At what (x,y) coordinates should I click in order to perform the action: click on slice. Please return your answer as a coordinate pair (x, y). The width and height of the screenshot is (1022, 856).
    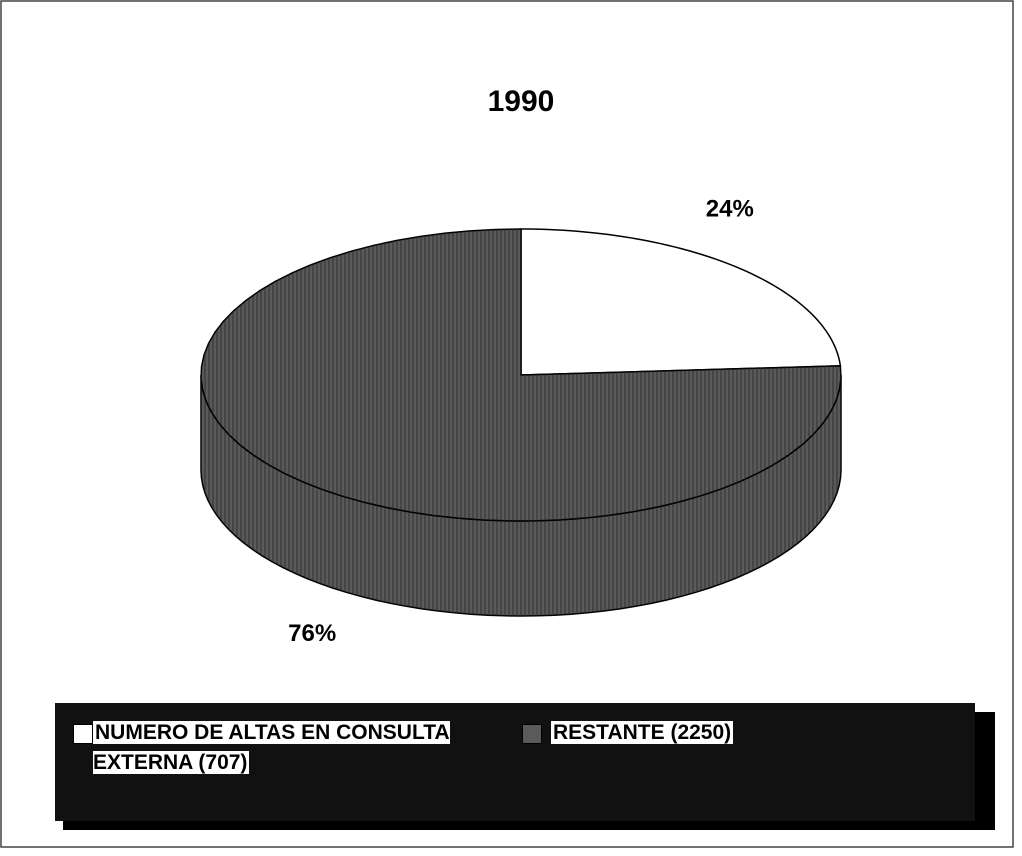
    Looking at the image, I should click on (681, 302).